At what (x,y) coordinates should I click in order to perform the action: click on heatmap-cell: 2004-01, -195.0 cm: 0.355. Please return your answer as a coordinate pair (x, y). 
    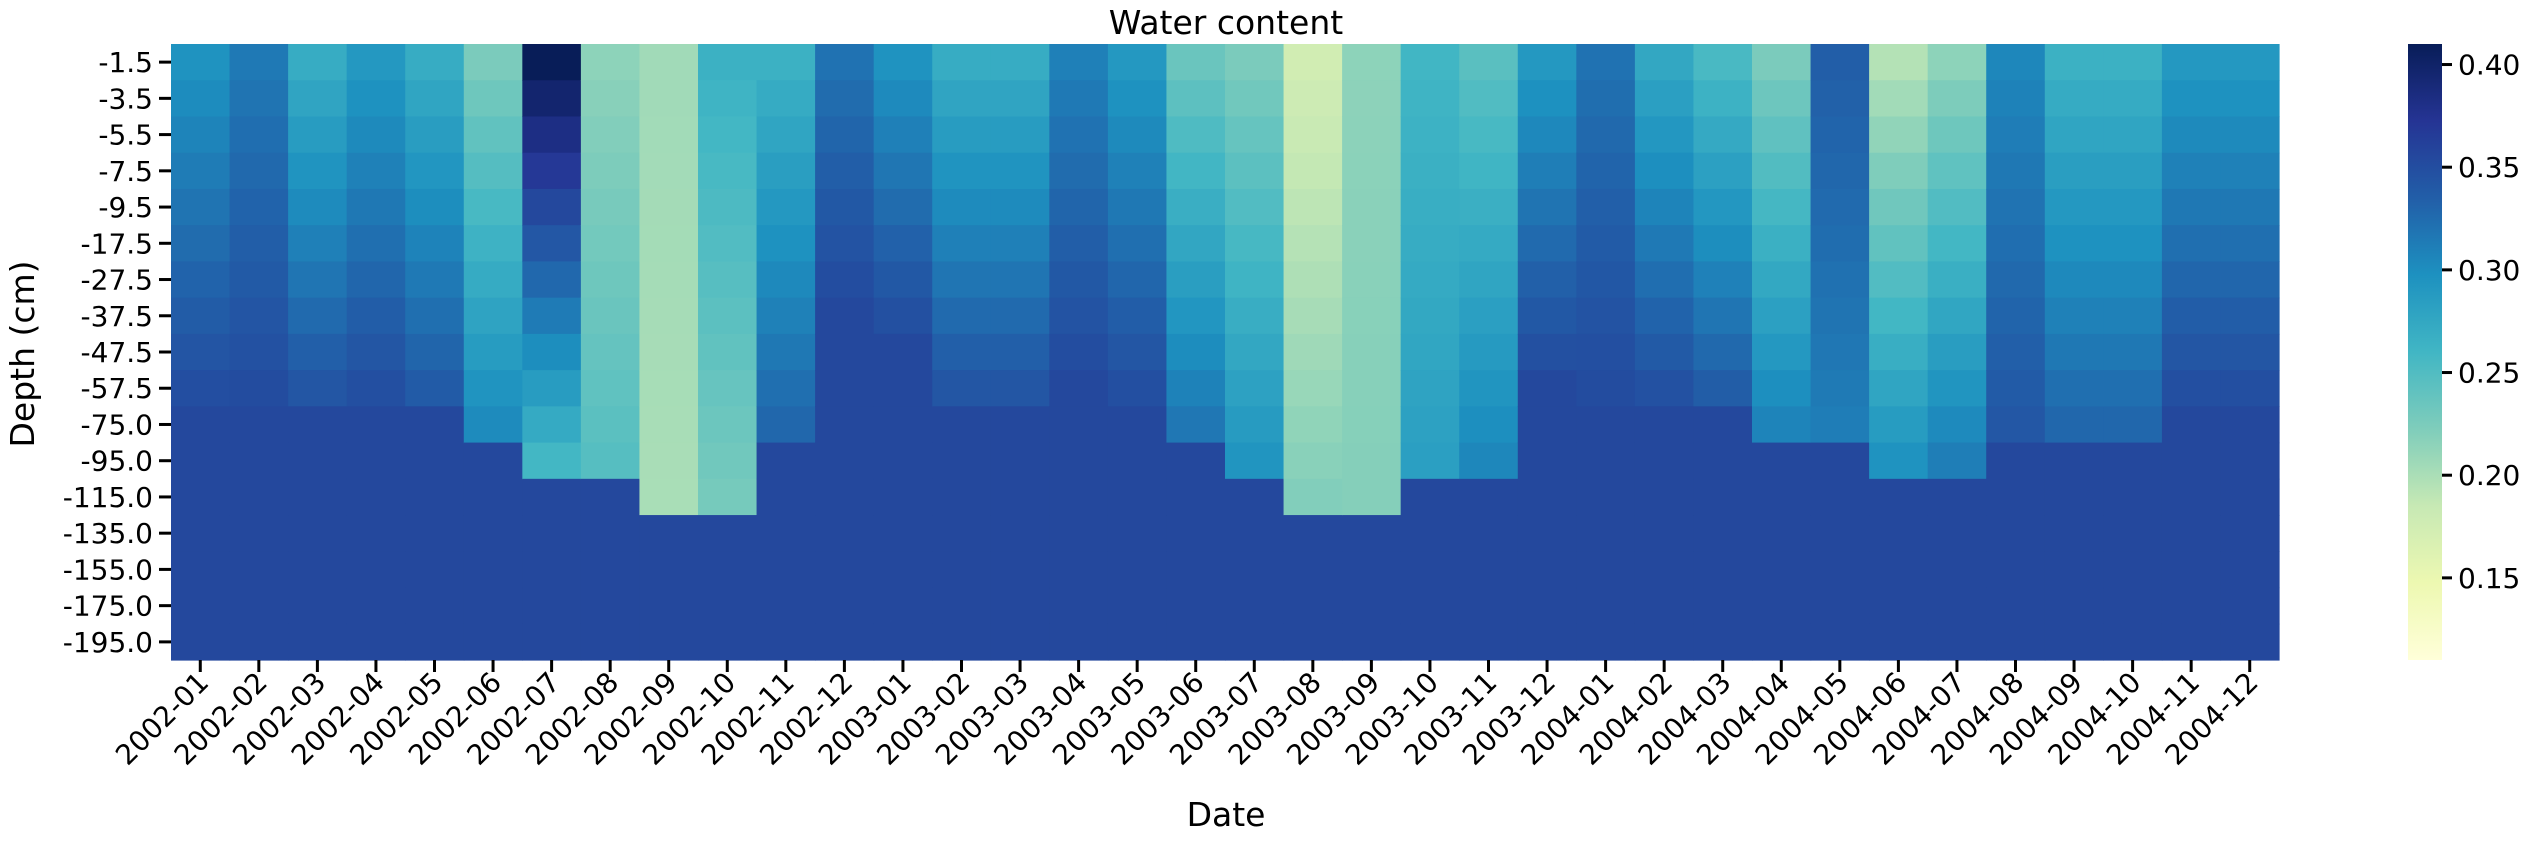
    Looking at the image, I should click on (1606, 642).